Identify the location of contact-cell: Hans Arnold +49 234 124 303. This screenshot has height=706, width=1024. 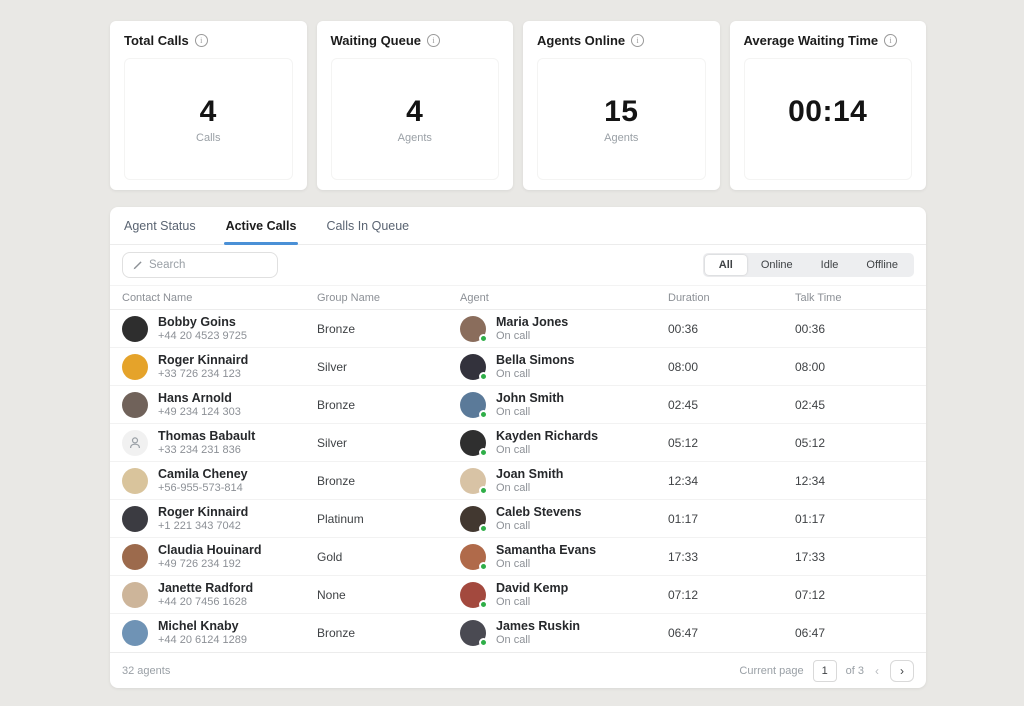
(219, 405).